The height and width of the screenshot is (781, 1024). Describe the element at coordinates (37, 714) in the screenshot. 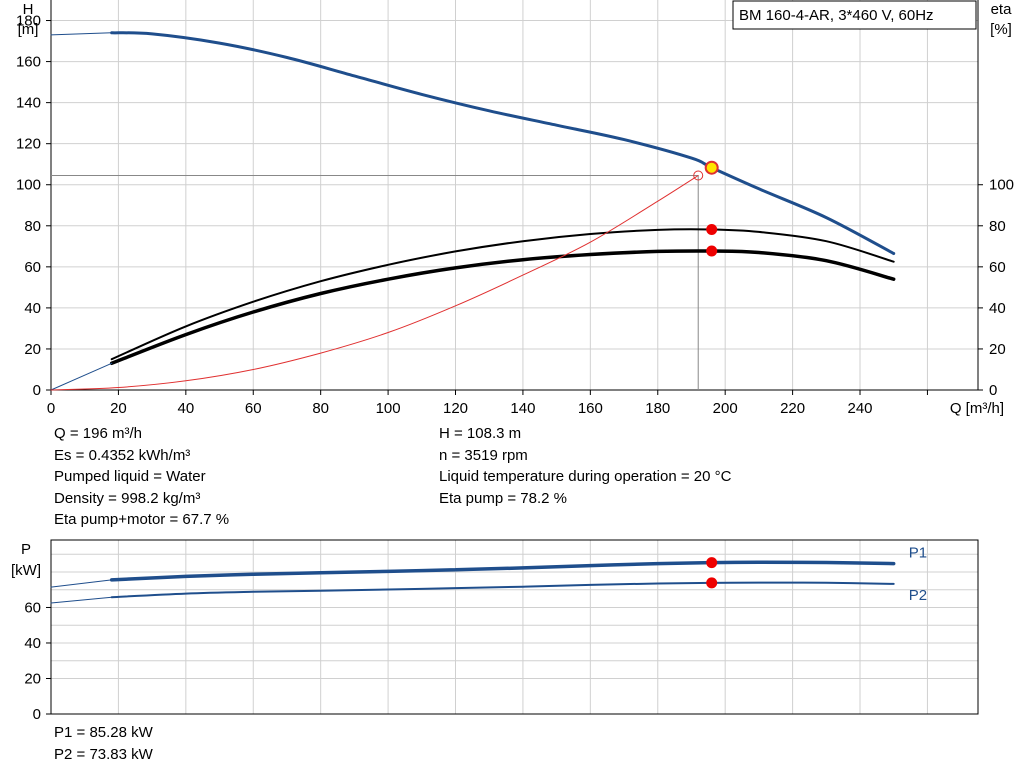

I see `y-tick-label: 0` at that location.